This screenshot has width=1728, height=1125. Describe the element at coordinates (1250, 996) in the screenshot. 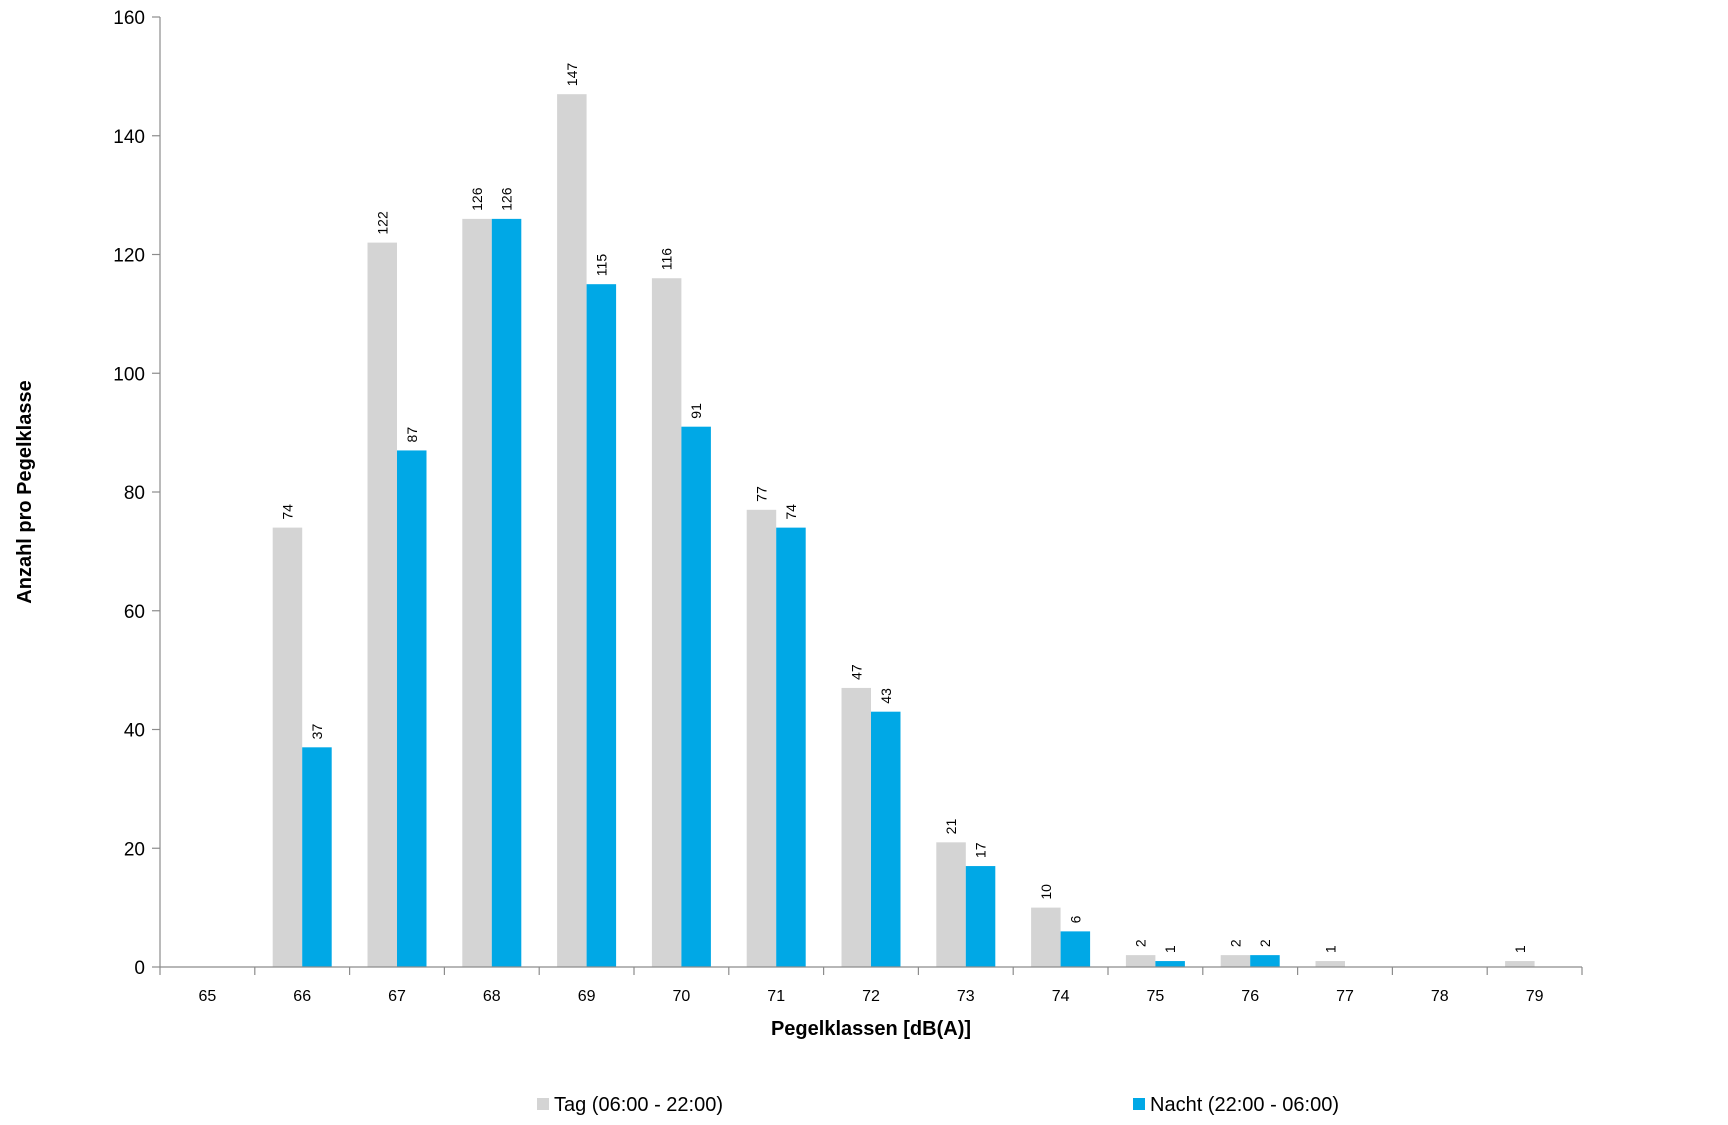

I see `x-tick-label: 76` at that location.